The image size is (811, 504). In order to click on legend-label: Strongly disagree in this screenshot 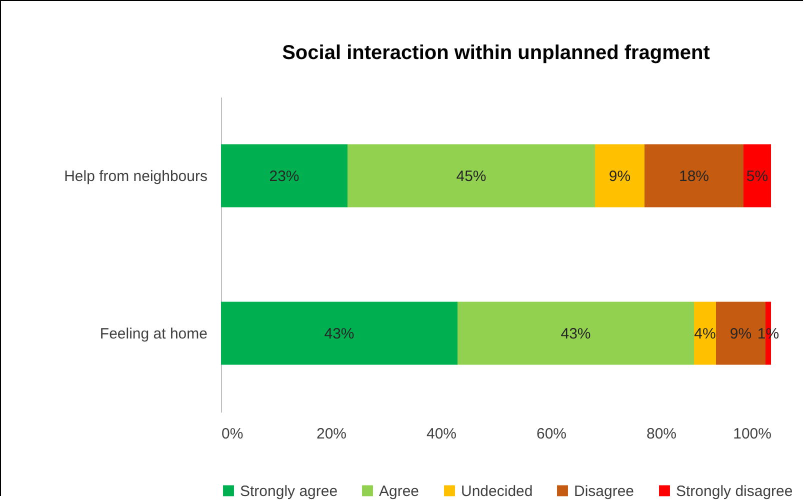, I will do `click(734, 491)`.